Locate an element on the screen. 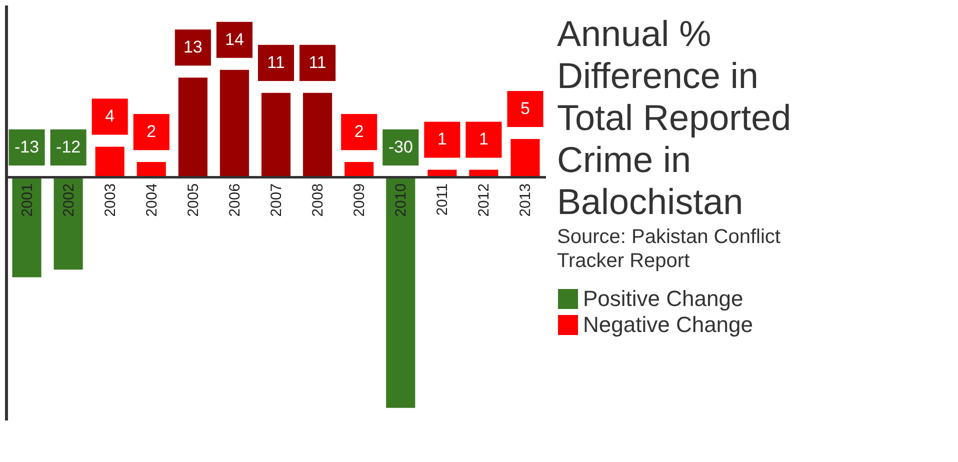 The image size is (958, 462). x-tick-label: 2003 is located at coordinates (110, 200).